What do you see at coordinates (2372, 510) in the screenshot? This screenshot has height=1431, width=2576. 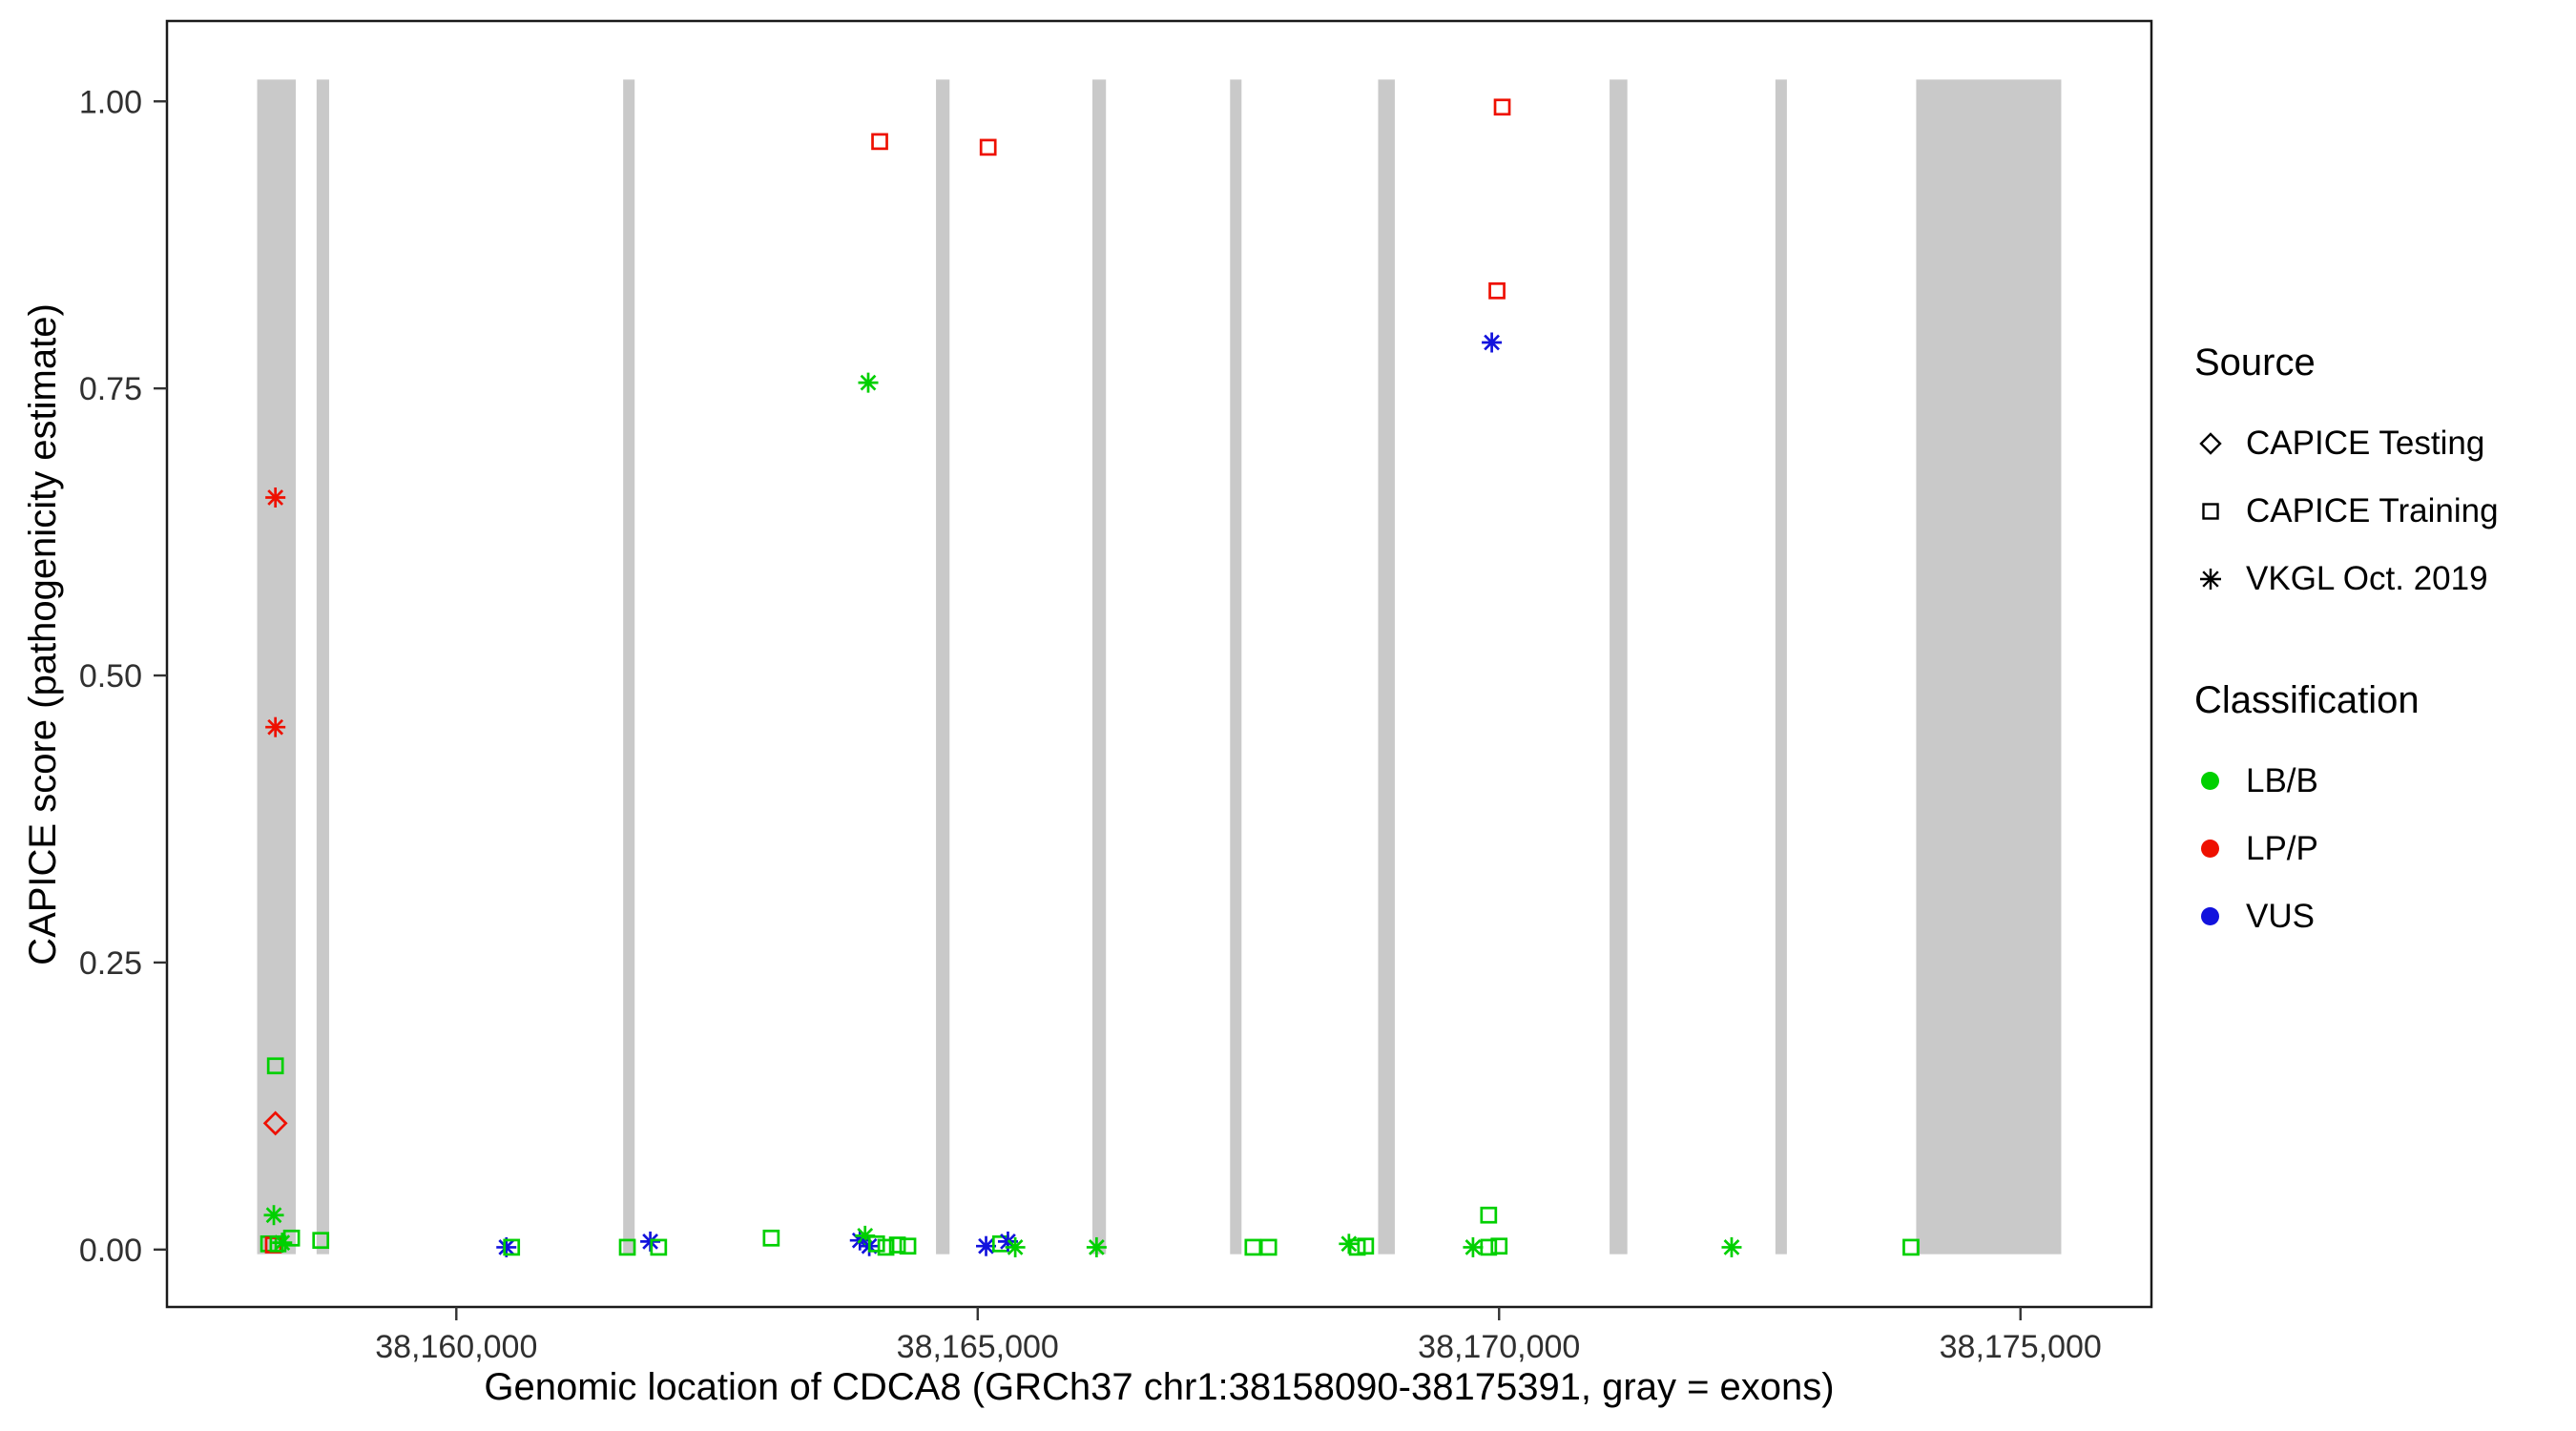 I see `legend-item-label: CAPICE Training` at bounding box center [2372, 510].